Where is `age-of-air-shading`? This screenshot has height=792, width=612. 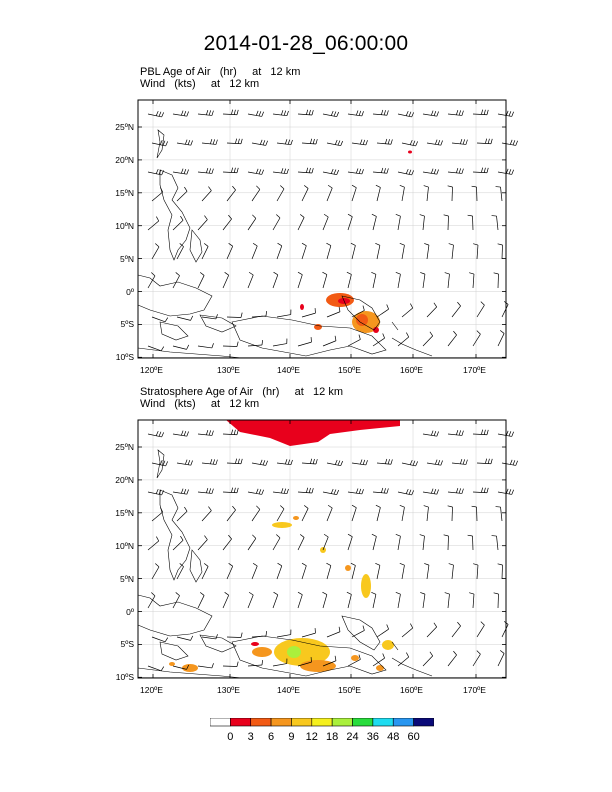
age-of-air-shading is located at coordinates (356, 241).